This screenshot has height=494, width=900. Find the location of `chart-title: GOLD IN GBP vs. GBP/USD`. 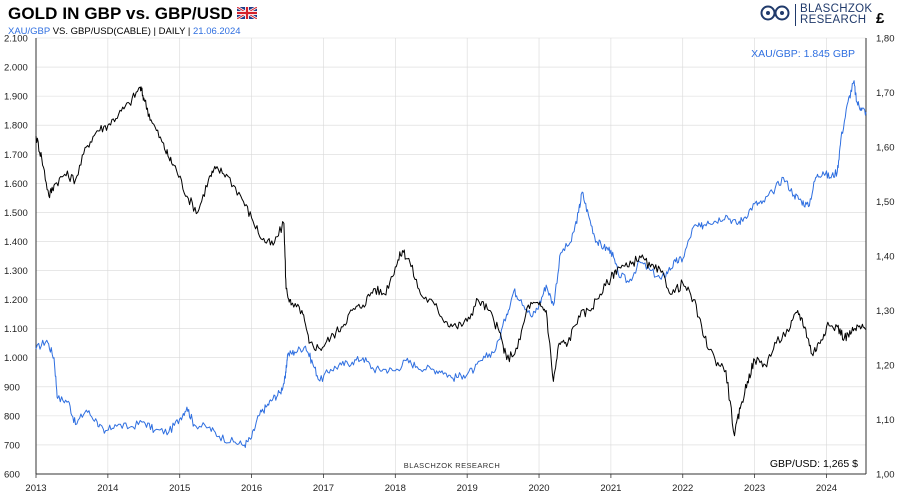

chart-title: GOLD IN GBP vs. GBP/USD is located at coordinates (133, 14).